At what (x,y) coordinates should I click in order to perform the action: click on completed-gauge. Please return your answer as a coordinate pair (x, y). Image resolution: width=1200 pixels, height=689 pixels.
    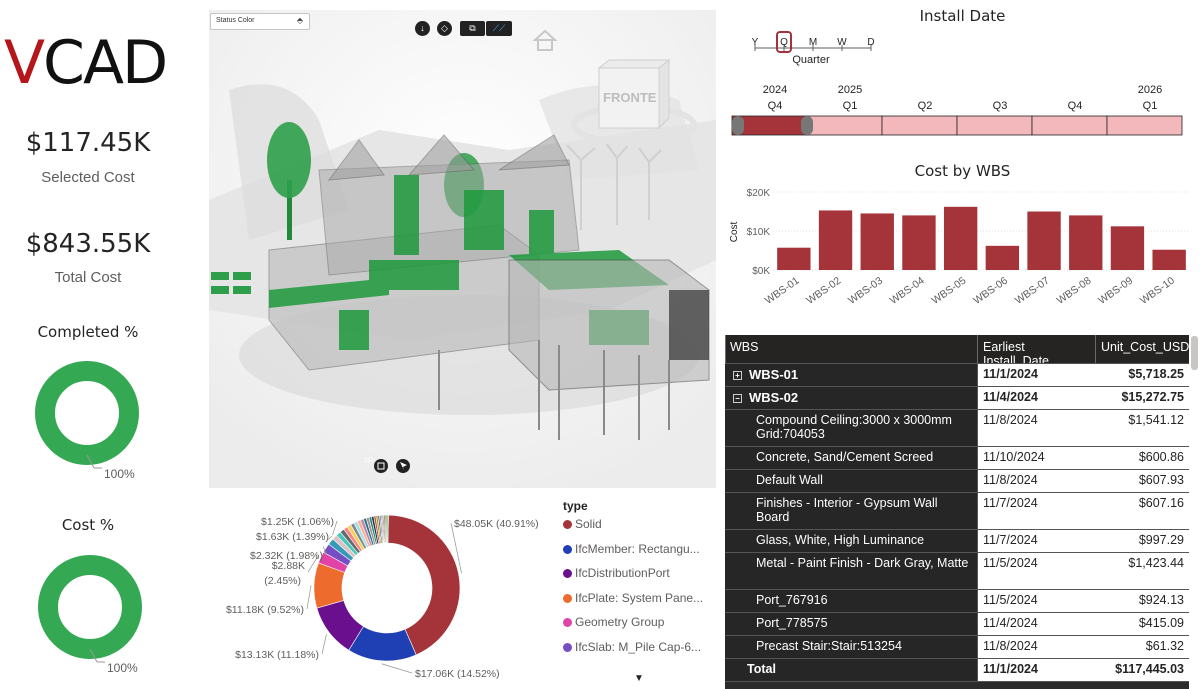
    Looking at the image, I should click on (90, 416).